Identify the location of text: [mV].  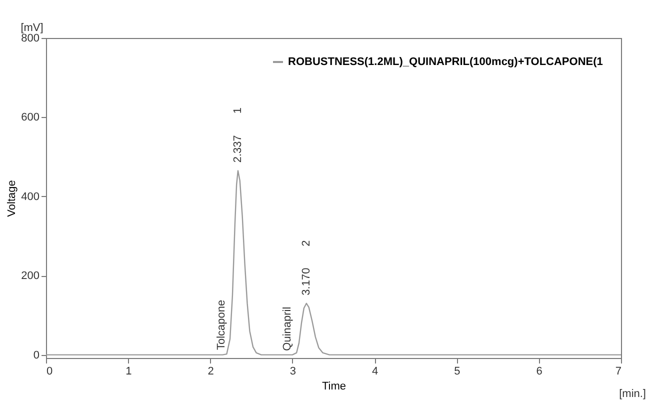
(32, 28).